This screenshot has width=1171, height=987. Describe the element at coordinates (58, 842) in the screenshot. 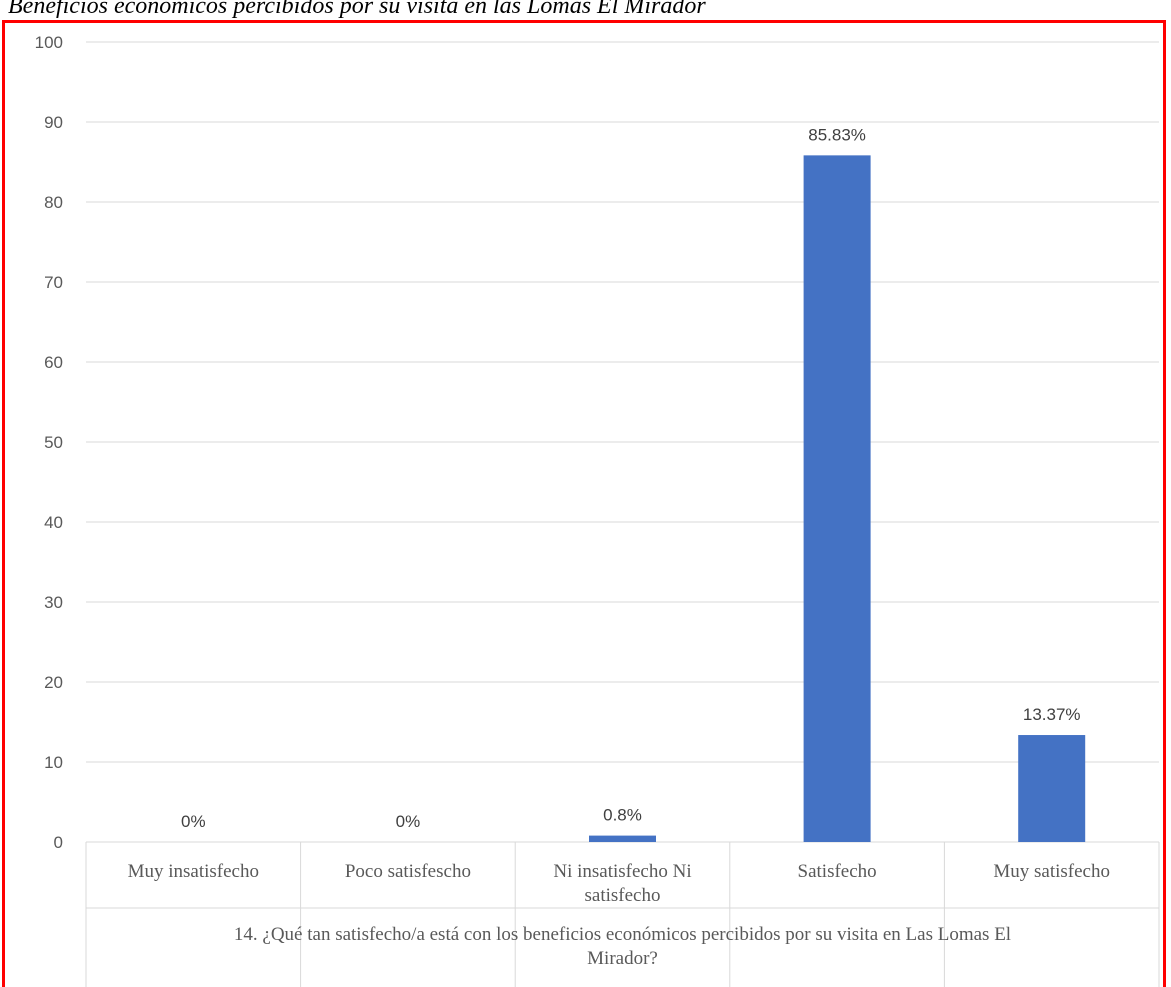

I see `y-tick-label: 0` at that location.